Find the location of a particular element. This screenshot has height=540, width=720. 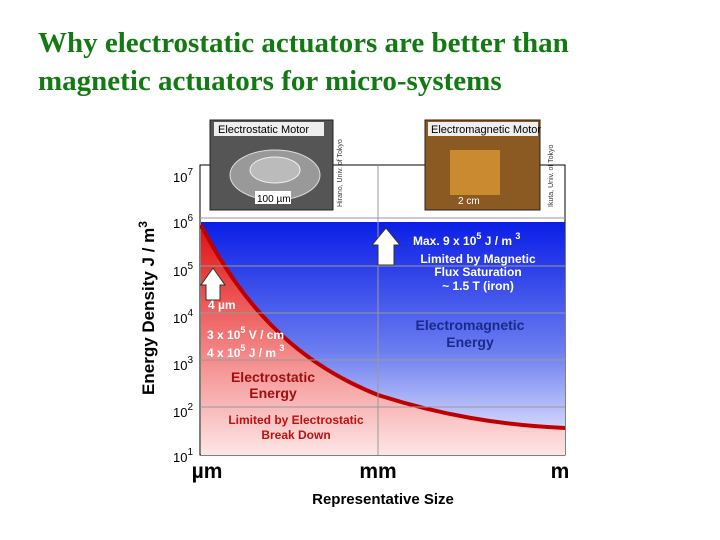

text-part: 2 is located at coordinates (190, 407).